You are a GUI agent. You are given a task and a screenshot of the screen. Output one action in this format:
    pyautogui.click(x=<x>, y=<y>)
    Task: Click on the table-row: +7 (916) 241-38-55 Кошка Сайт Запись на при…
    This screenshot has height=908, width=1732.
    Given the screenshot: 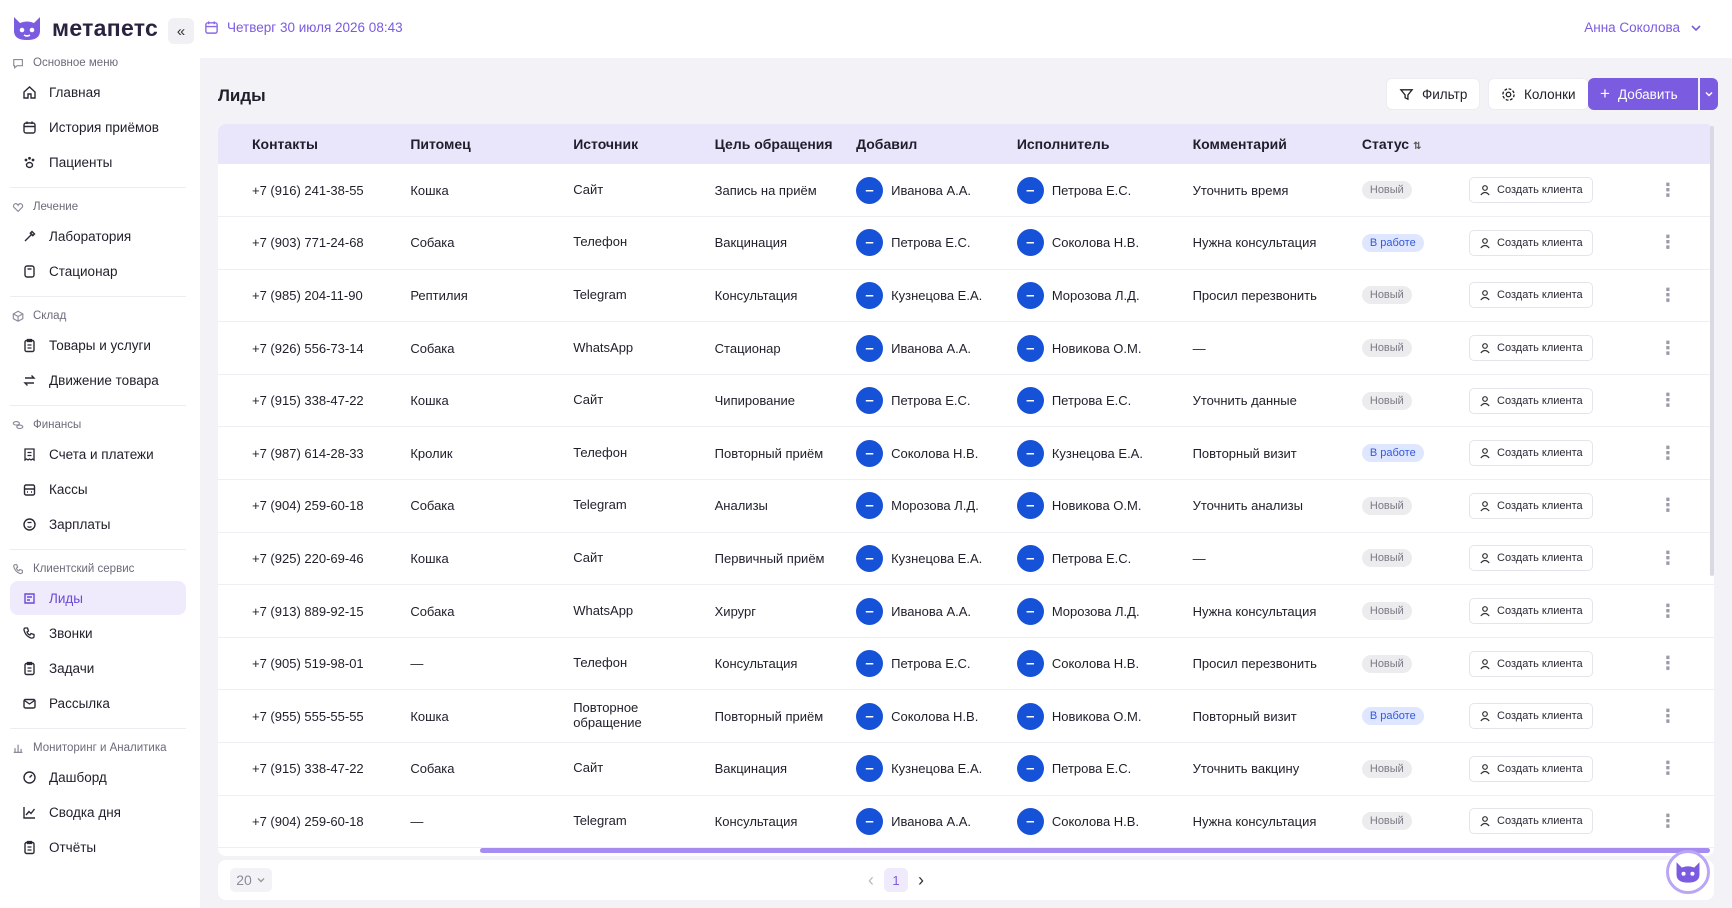 What is the action you would take?
    pyautogui.click(x=966, y=191)
    